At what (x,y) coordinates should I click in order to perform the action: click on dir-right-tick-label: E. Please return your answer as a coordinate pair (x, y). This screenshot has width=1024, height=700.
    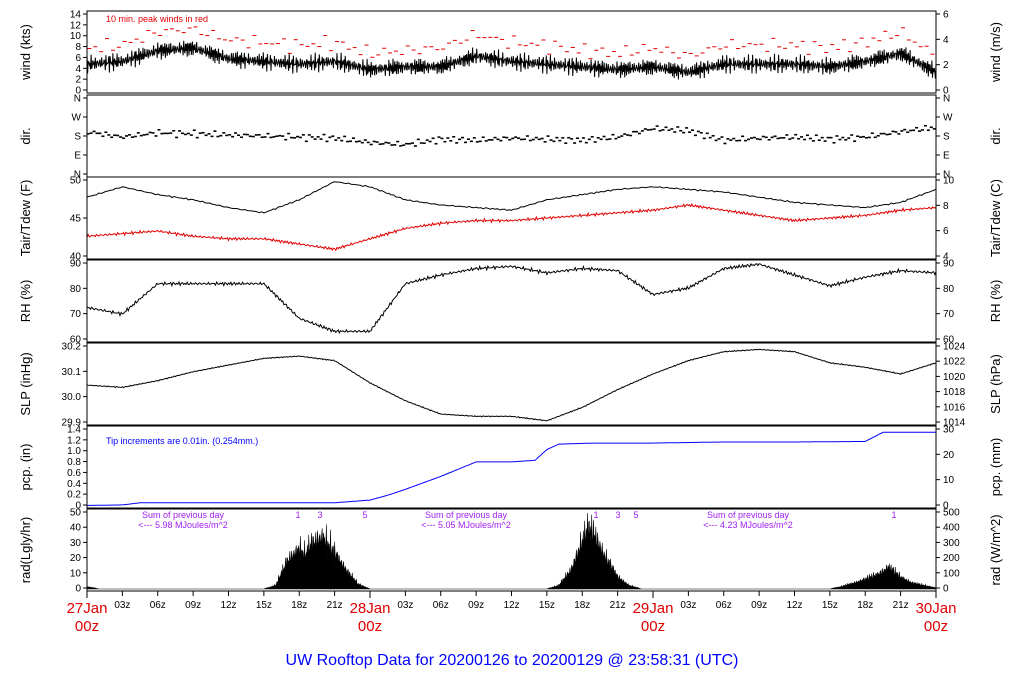
    Looking at the image, I should click on (946, 156).